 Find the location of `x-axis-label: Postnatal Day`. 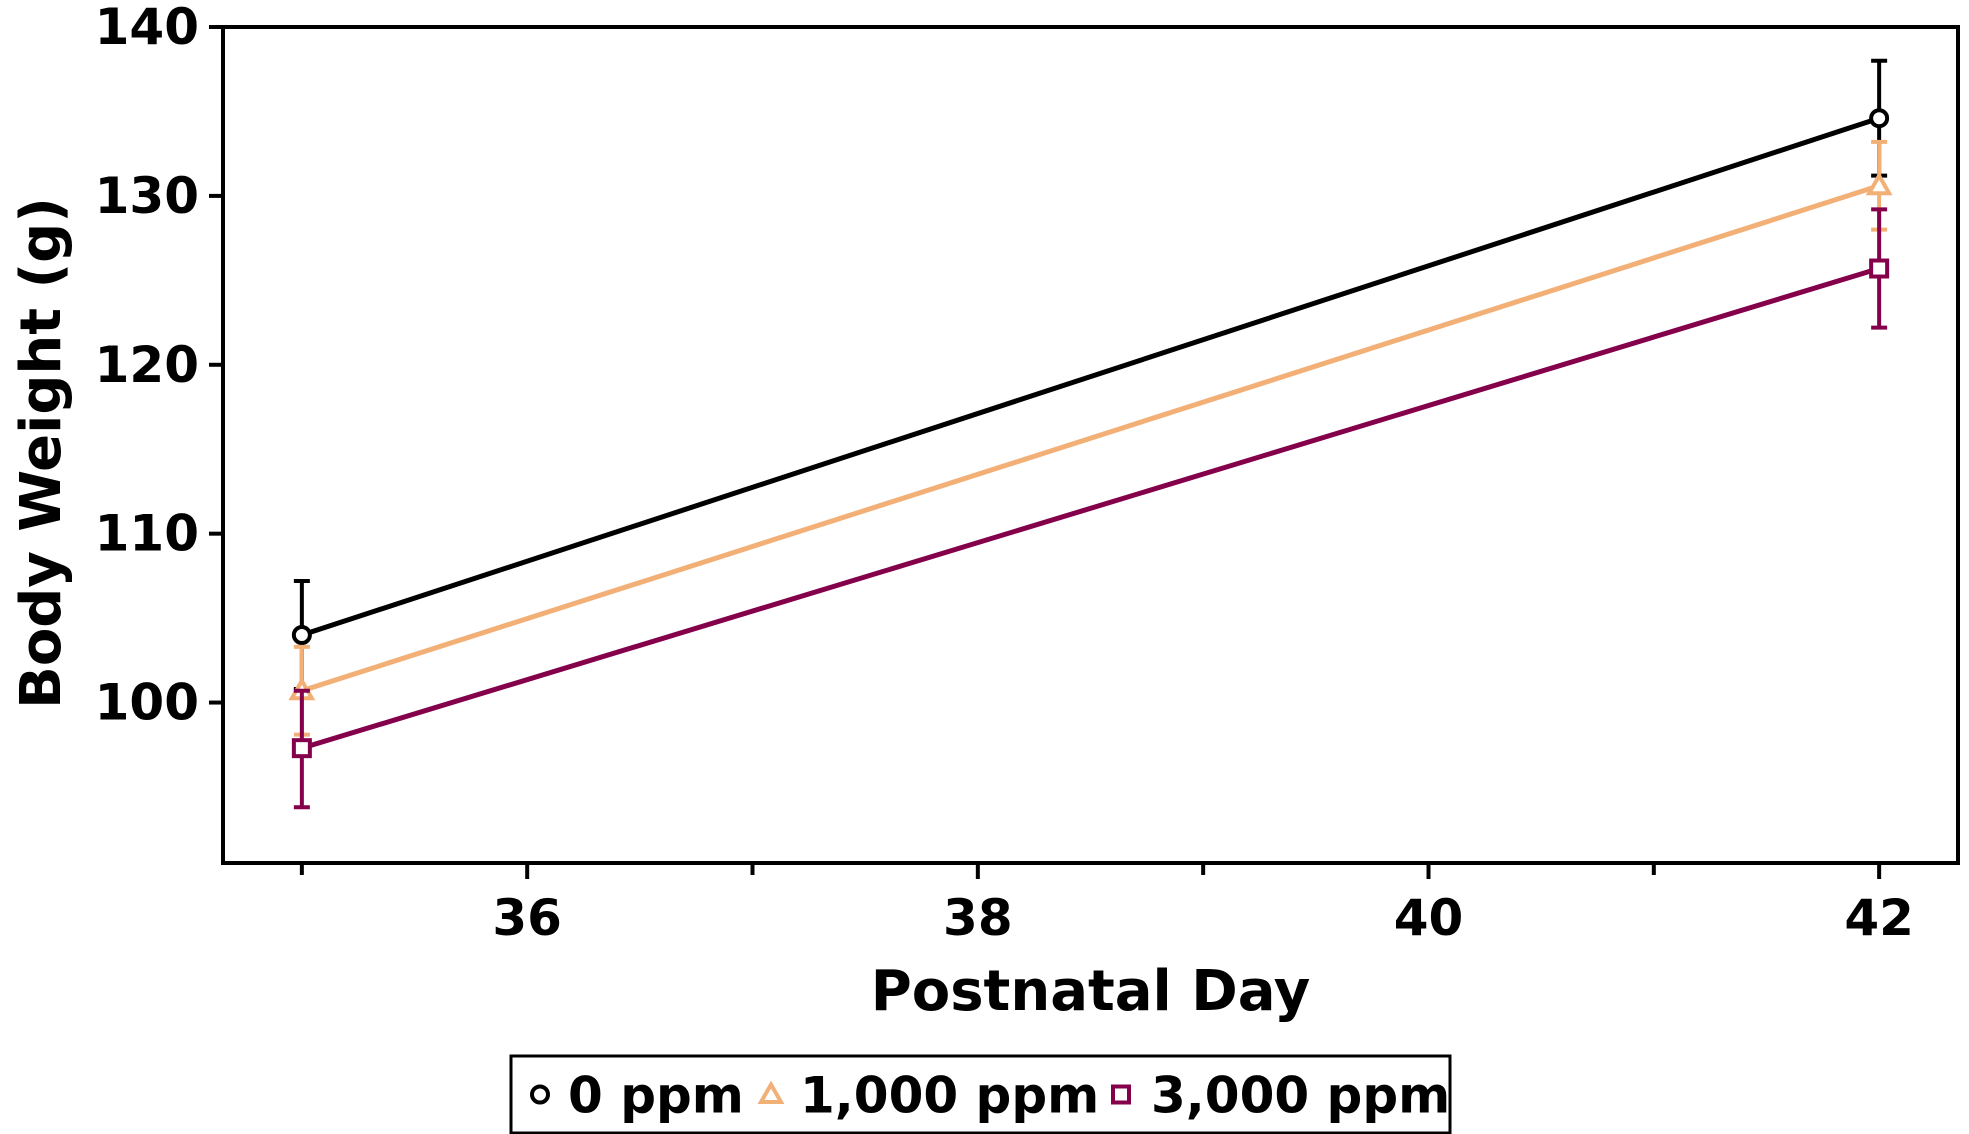

x-axis-label: Postnatal Day is located at coordinates (1091, 991).